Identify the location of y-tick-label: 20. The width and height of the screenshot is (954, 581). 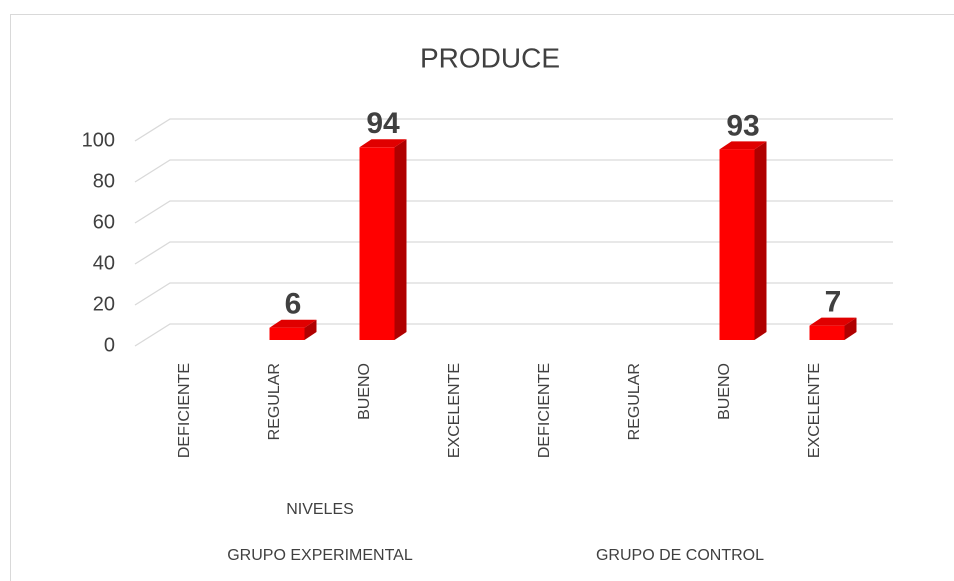
(104, 304).